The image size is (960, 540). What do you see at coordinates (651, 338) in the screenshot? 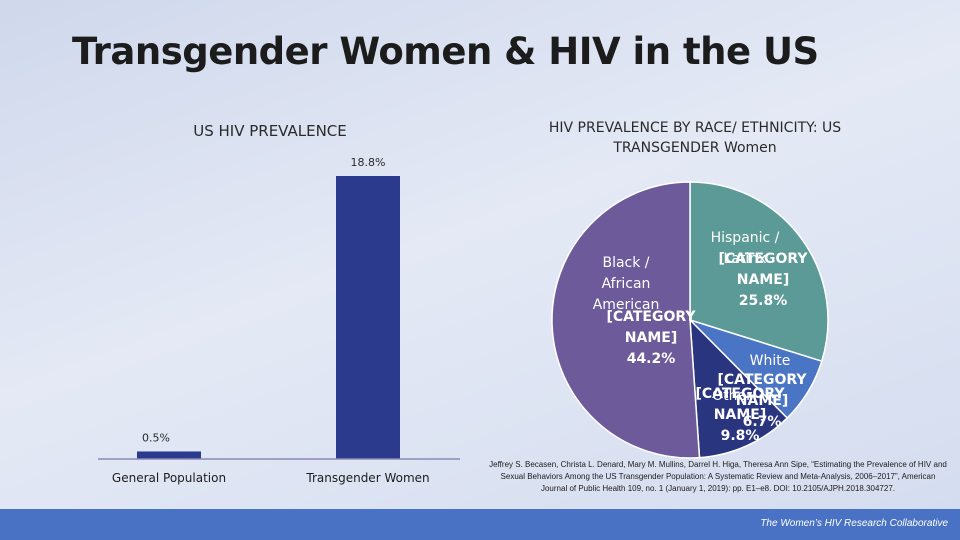
I see `pie-slice-value-label: [CATEGORY NAME] 44.2%` at bounding box center [651, 338].